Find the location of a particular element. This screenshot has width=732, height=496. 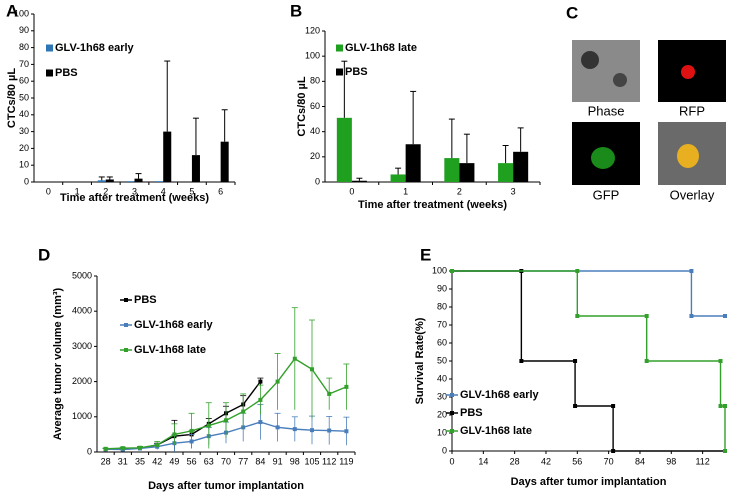

image-caption: GFP is located at coordinates (606, 194).